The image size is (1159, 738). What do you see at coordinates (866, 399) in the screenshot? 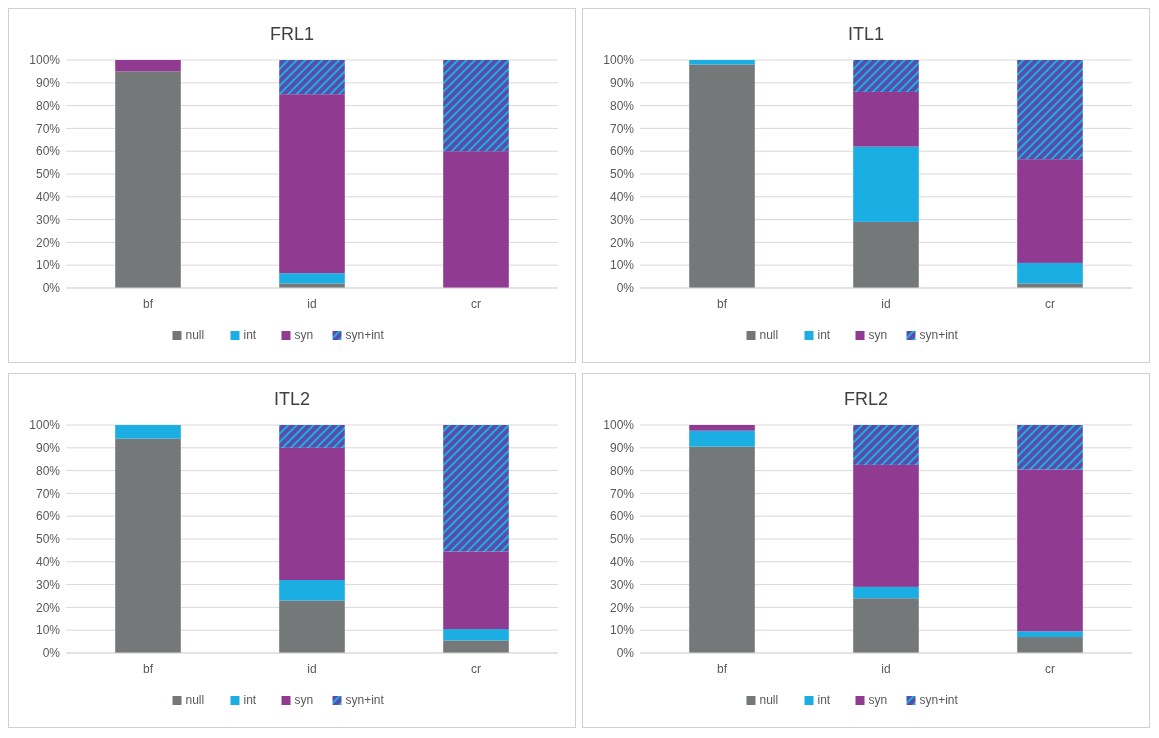
I see `chart-title: FRL2` at bounding box center [866, 399].